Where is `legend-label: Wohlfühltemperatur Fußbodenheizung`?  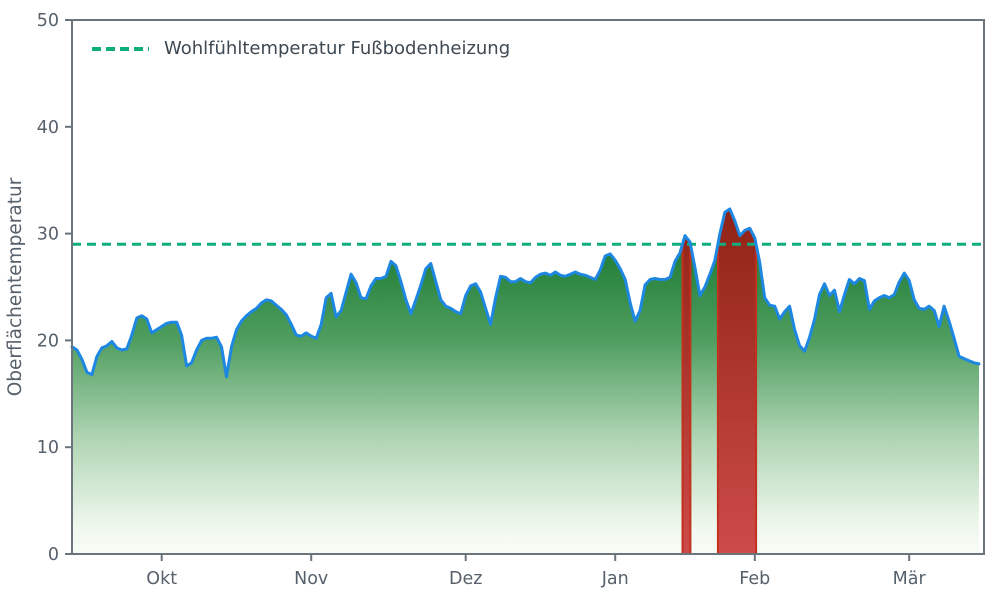
legend-label: Wohlfühltemperatur Fußbodenheizung is located at coordinates (337, 48).